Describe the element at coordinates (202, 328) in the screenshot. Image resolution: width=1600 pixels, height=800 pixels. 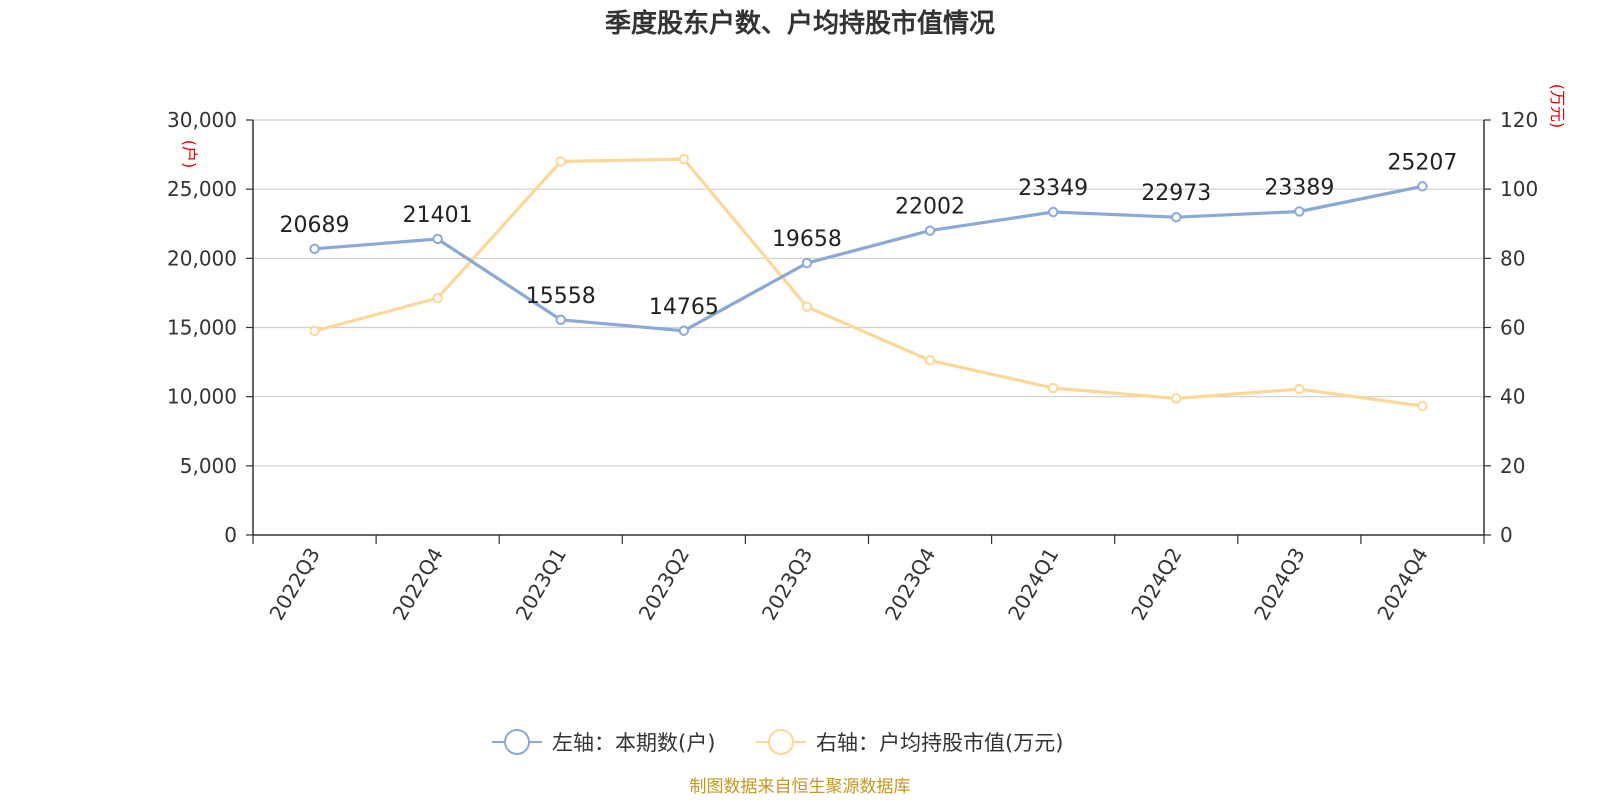
I see `left-tick-label: 15,000` at that location.